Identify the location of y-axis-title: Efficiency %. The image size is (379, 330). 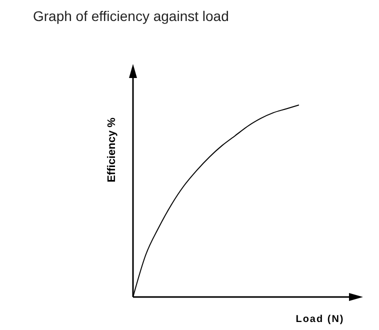
(112, 149).